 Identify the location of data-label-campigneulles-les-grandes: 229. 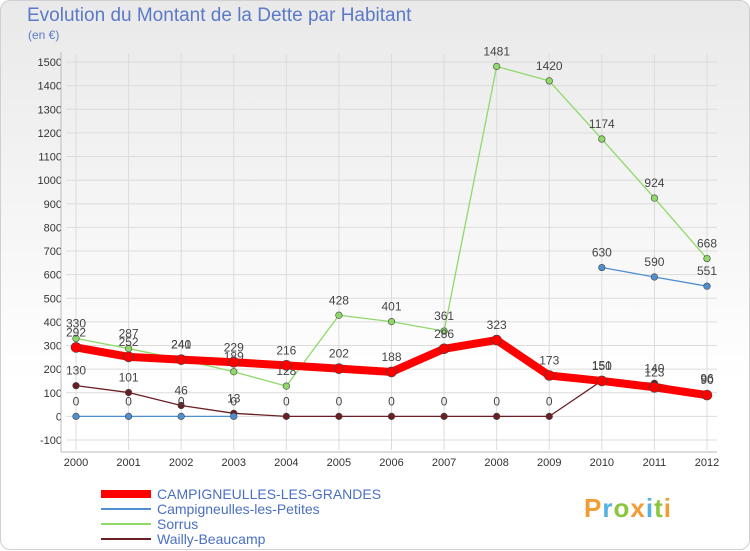
(234, 347).